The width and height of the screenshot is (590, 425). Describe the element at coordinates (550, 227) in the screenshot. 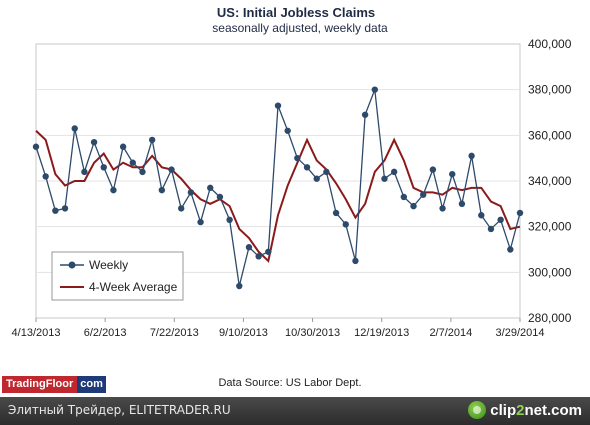

I see `y-tick-label: 320,000` at that location.